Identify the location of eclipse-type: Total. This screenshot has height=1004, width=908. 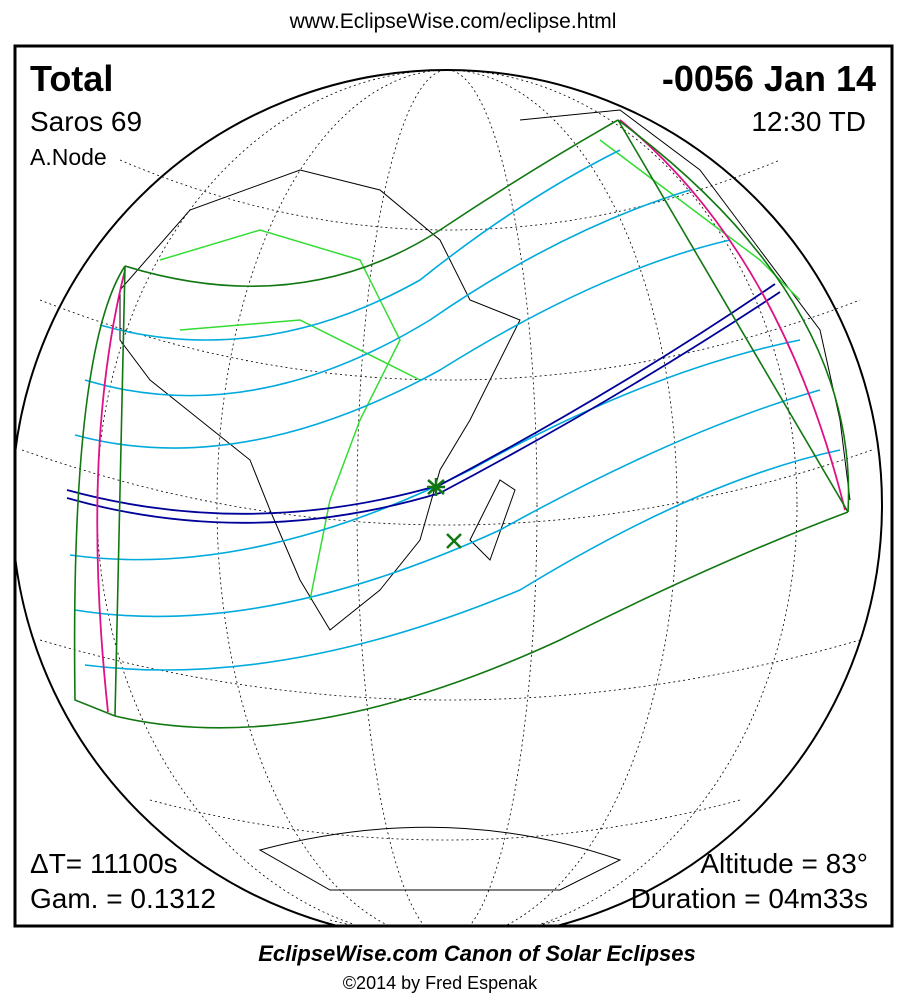
(71, 78).